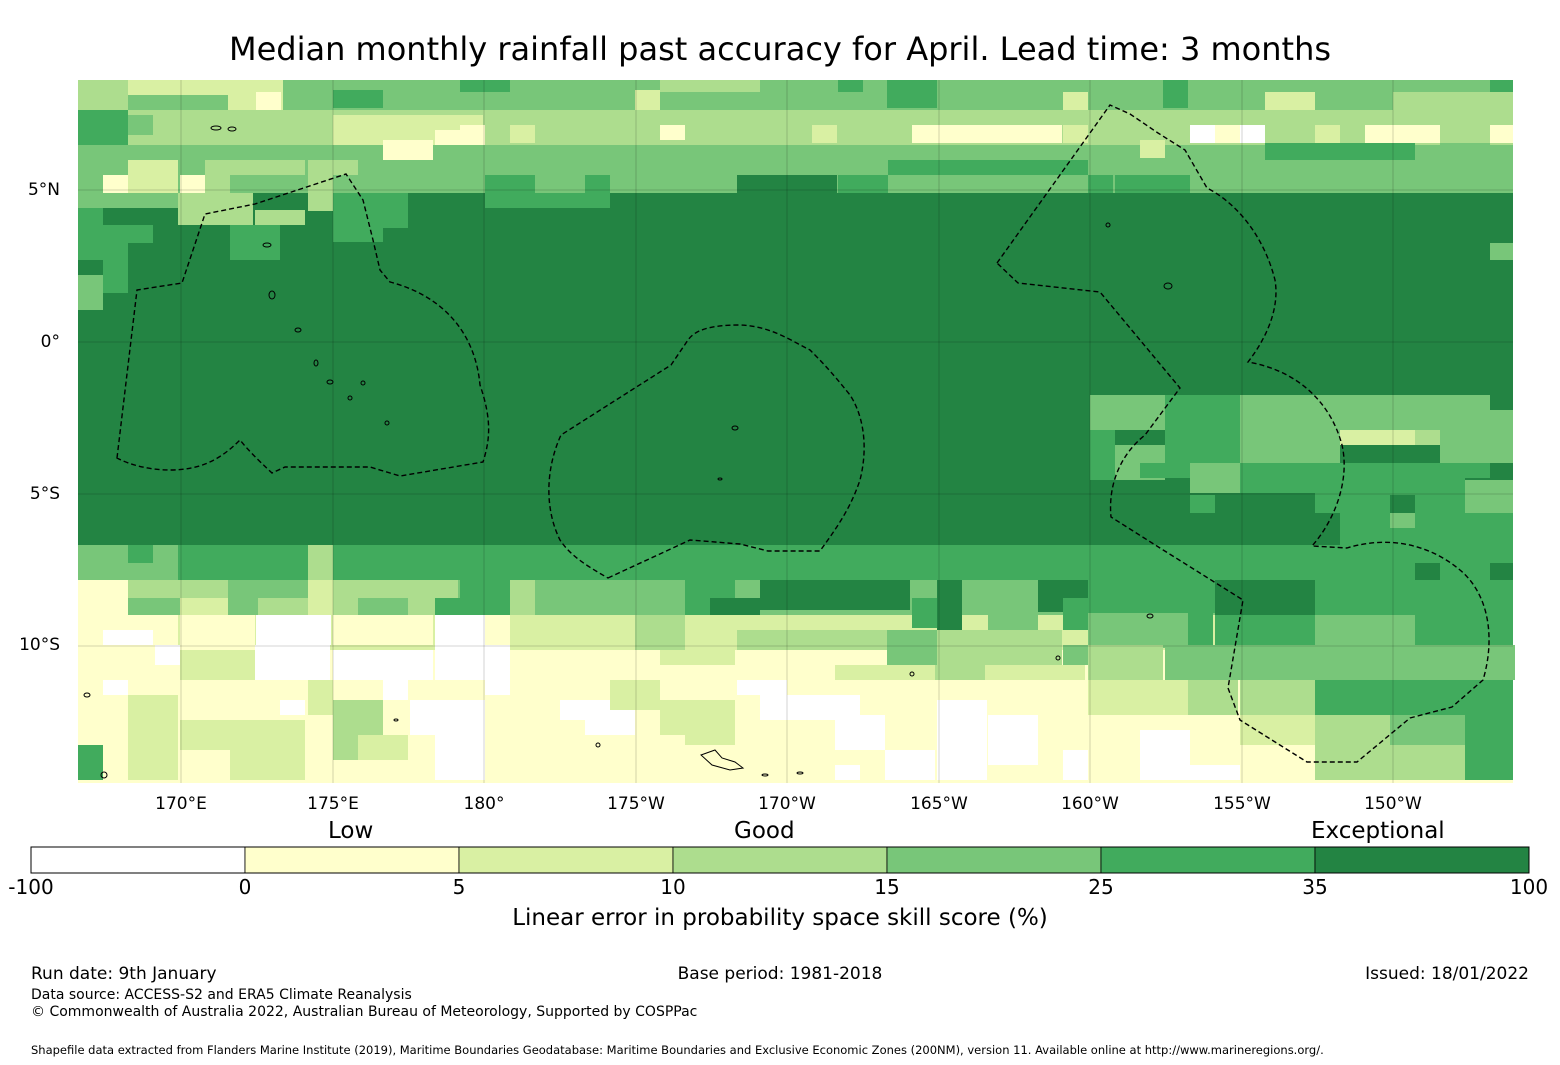  Describe the element at coordinates (181, 804) in the screenshot. I see `lon-label-170e: 170°E` at that location.